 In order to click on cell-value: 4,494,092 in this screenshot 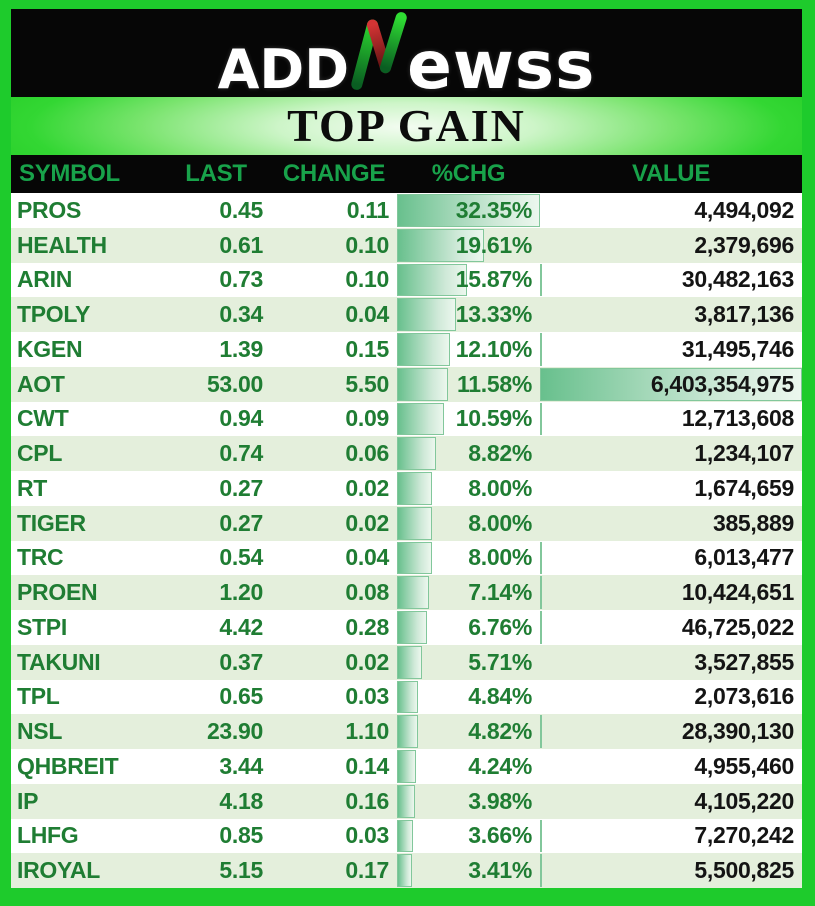, I will do `click(667, 210)`.